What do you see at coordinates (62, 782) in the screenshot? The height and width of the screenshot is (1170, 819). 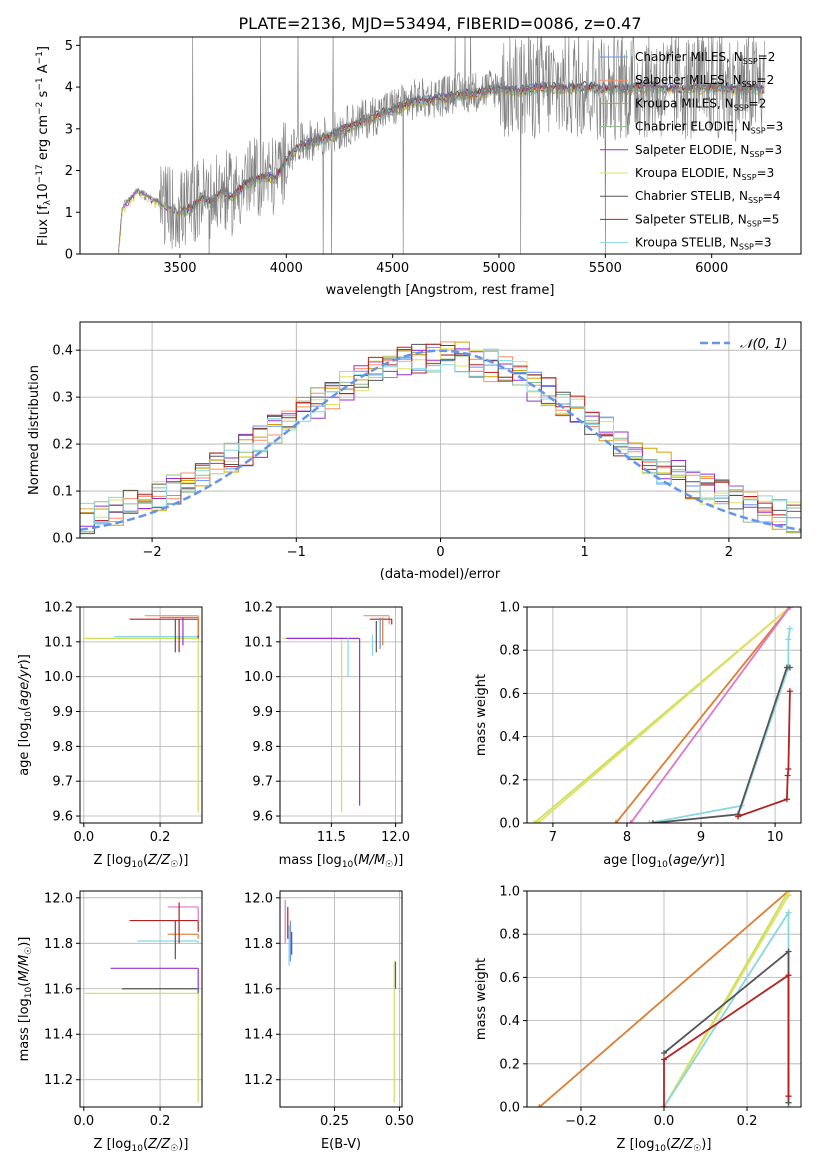 I see `age-vs-z-ytick-label: 9.7` at bounding box center [62, 782].